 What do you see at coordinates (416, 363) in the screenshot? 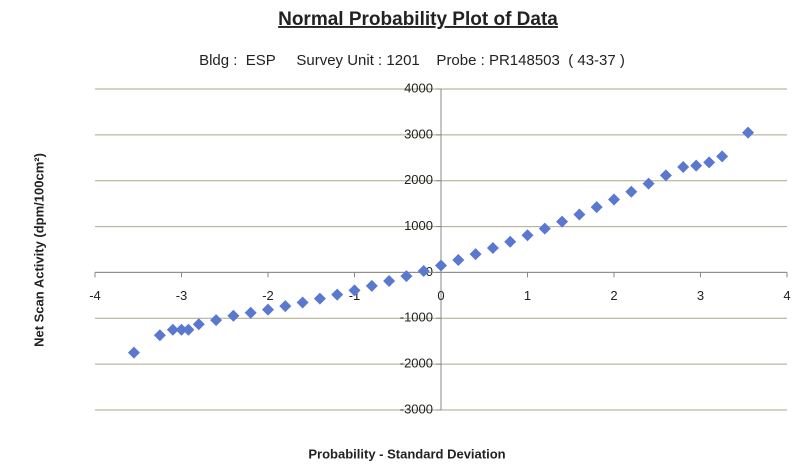
I see `y-tick-label: -2000` at bounding box center [416, 363].